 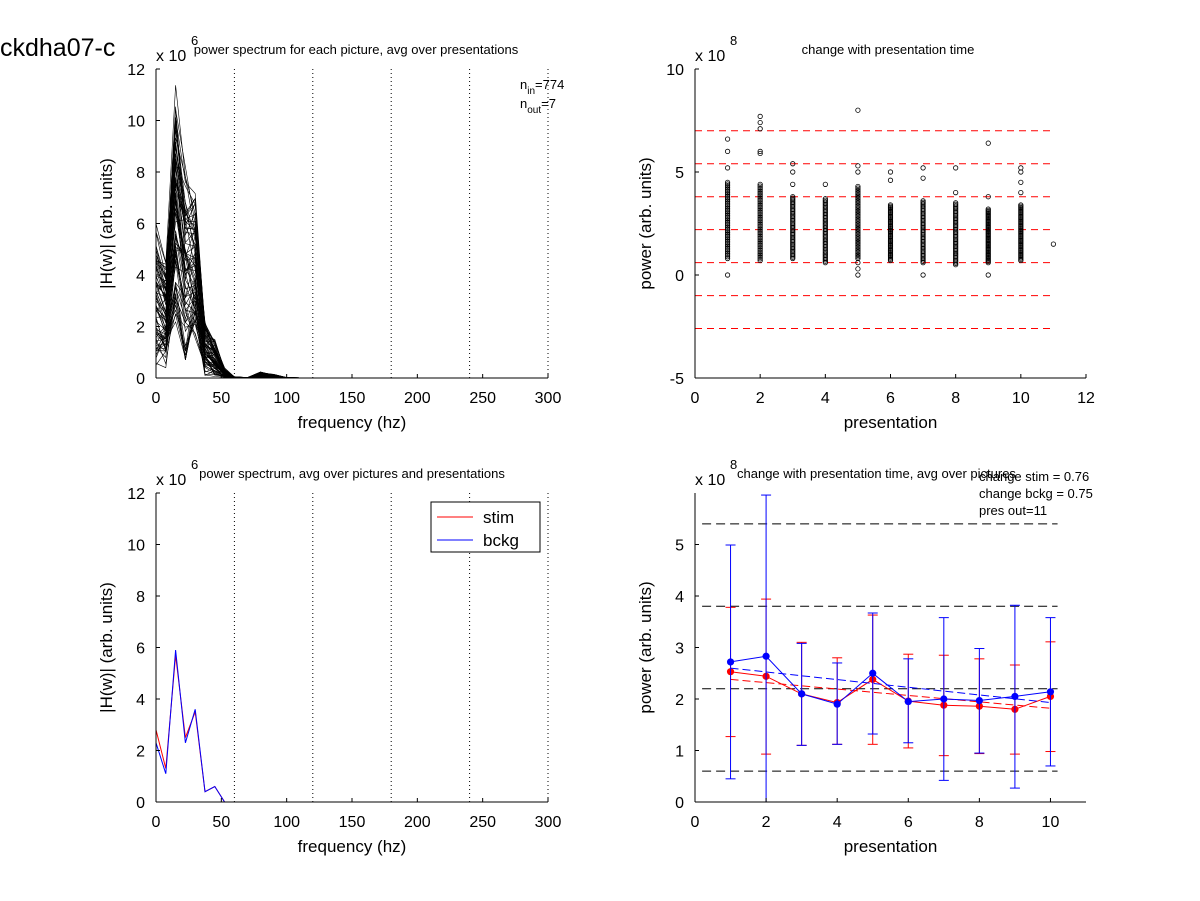 I want to click on y-tick-label: 10, so click(x=136, y=546).